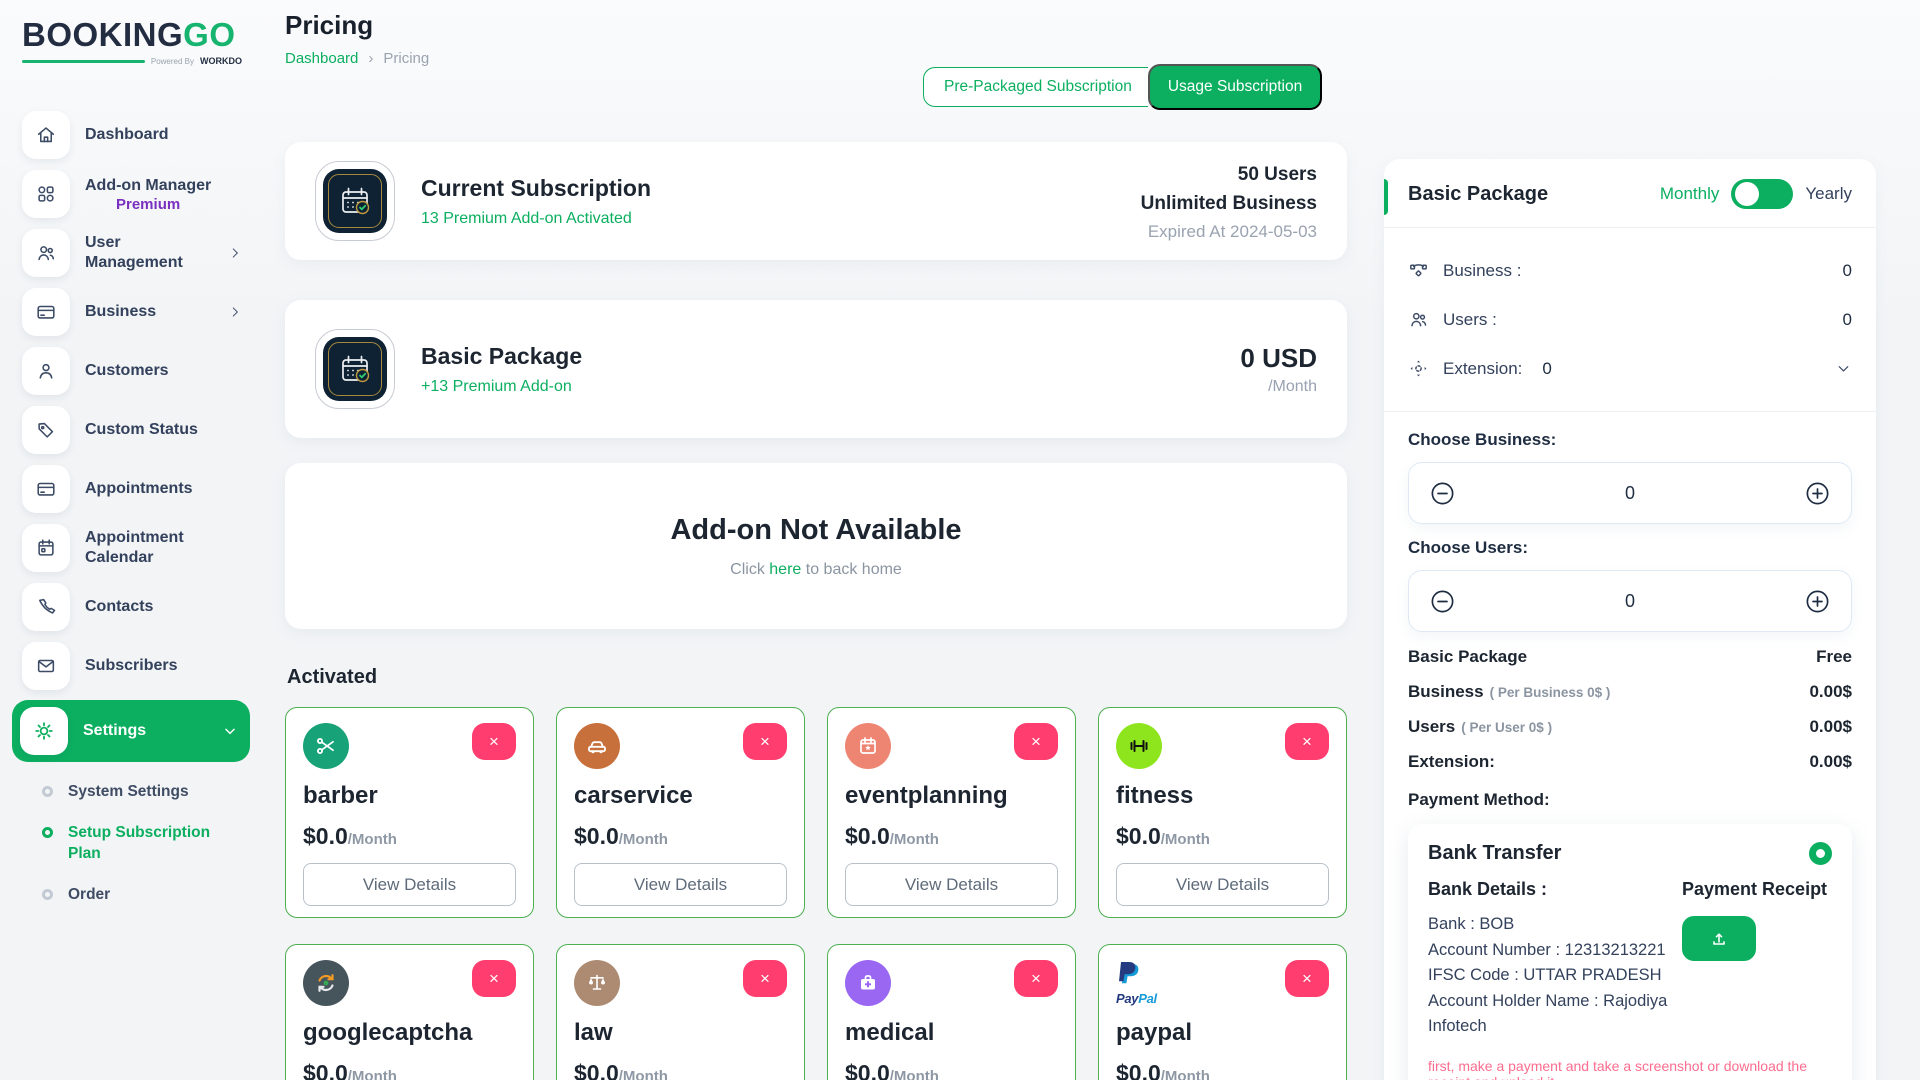 This screenshot has height=1080, width=1920. What do you see at coordinates (1155, 795) in the screenshot?
I see `addon-name: fitness` at bounding box center [1155, 795].